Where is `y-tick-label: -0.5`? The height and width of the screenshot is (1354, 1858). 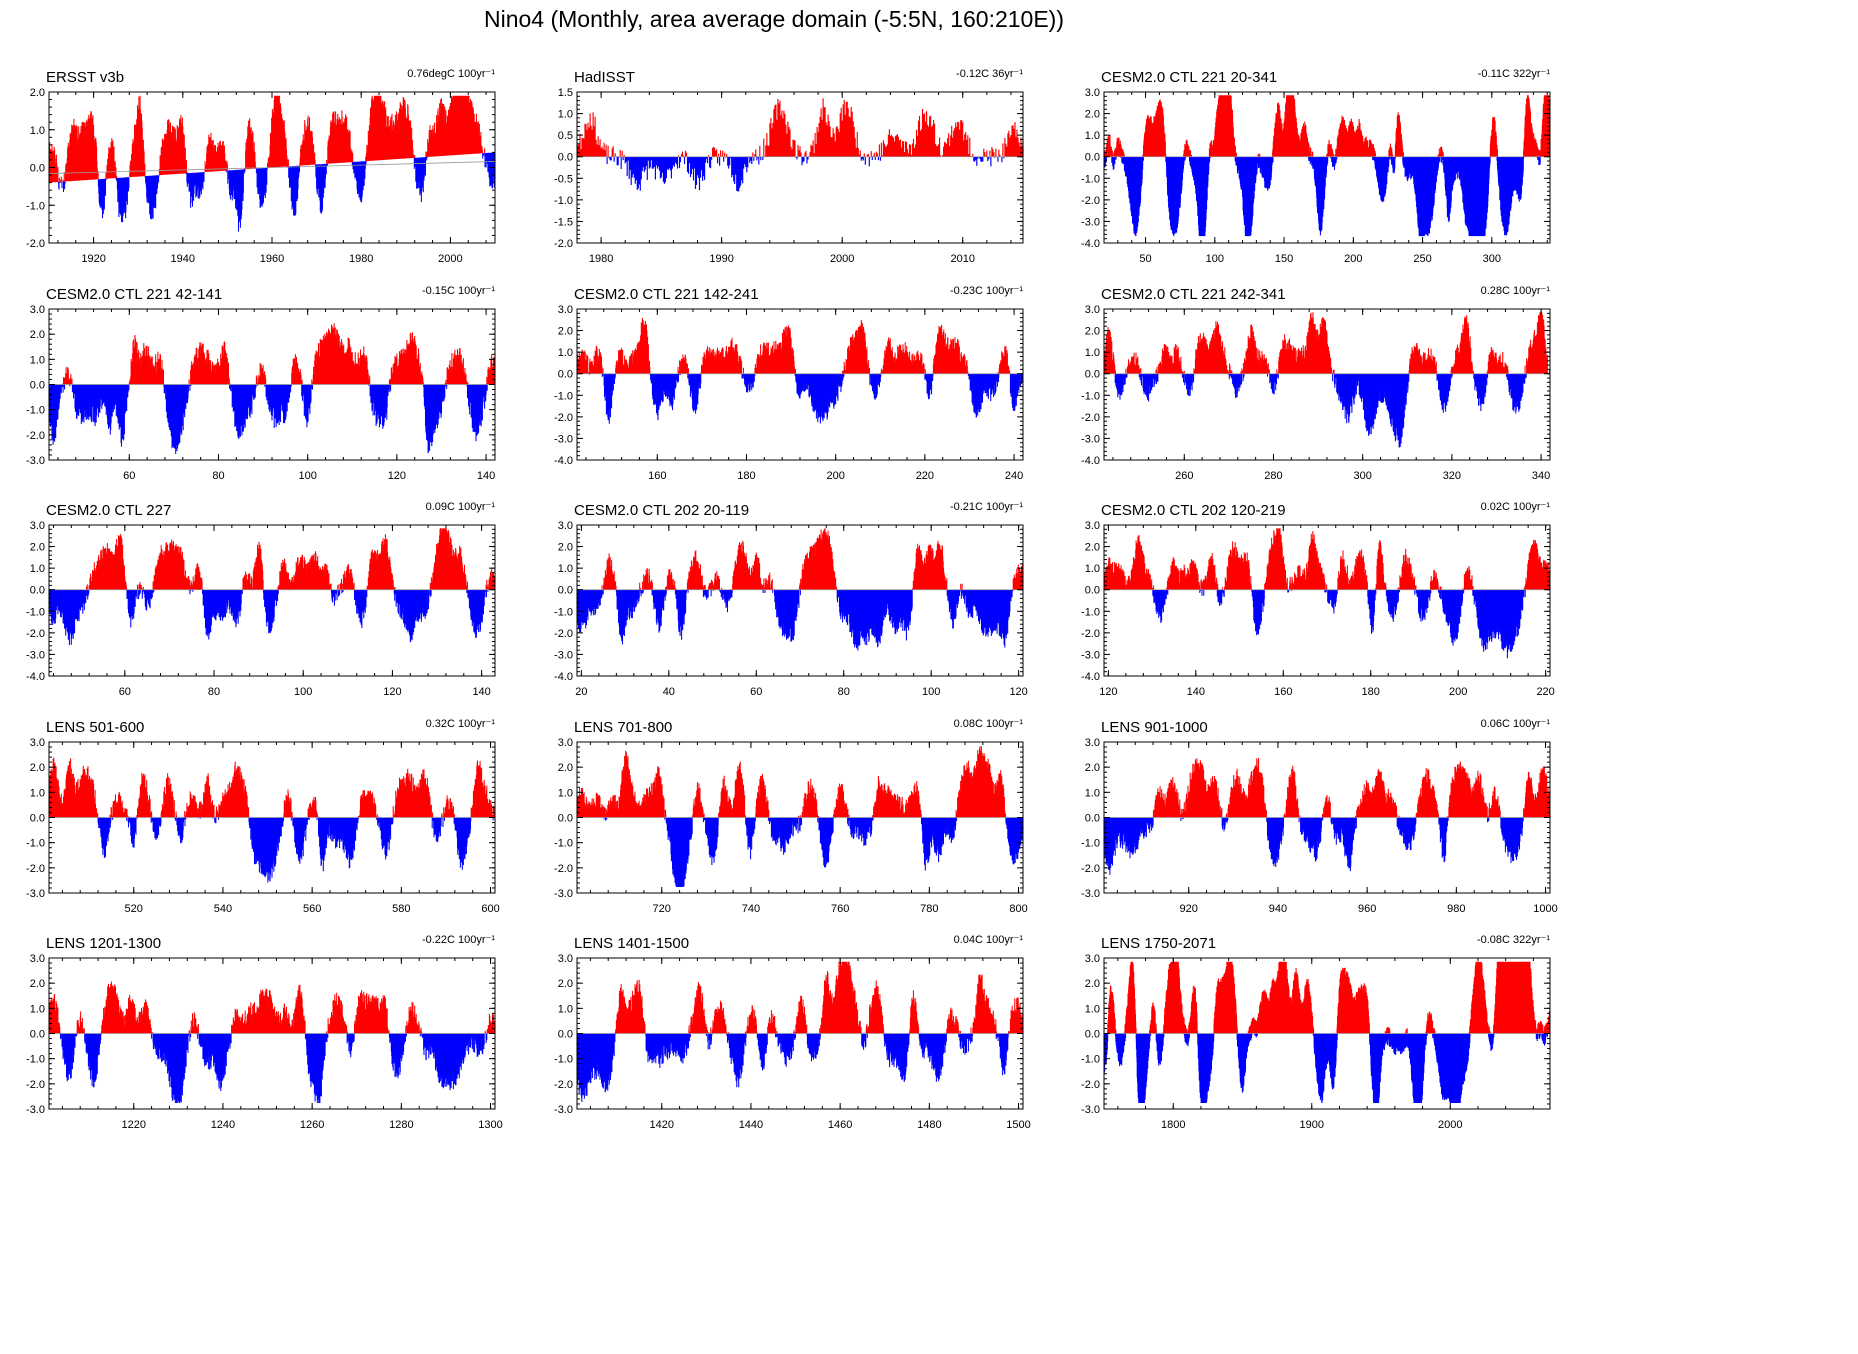
y-tick-label: -0.5 is located at coordinates (563, 179).